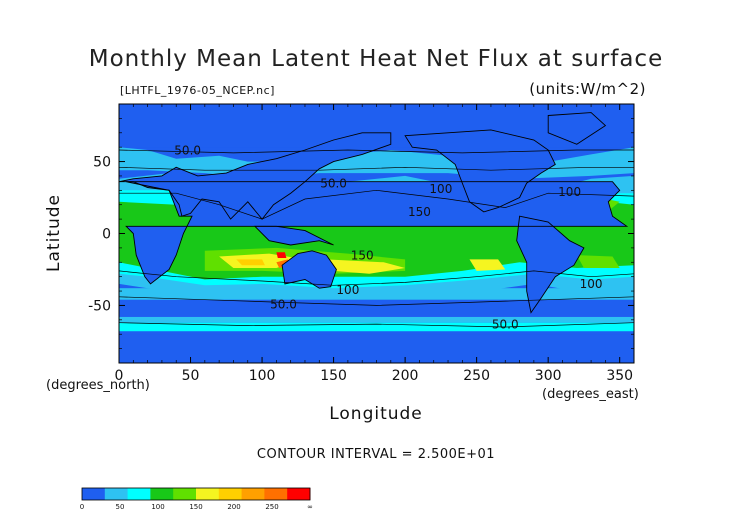 This screenshot has width=752, height=532. Describe the element at coordinates (376, 308) in the screenshot. I see `southern-ocean-inner` at that location.